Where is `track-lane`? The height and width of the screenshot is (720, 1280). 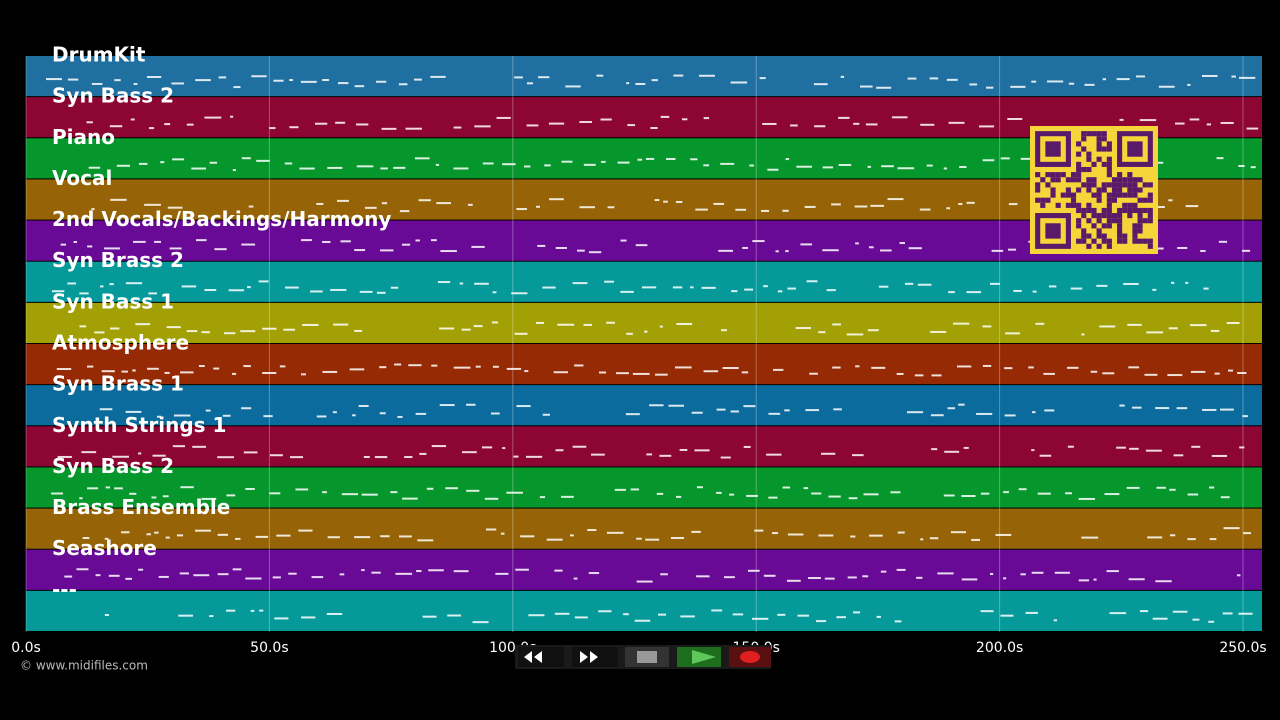 track-lane is located at coordinates (644, 322).